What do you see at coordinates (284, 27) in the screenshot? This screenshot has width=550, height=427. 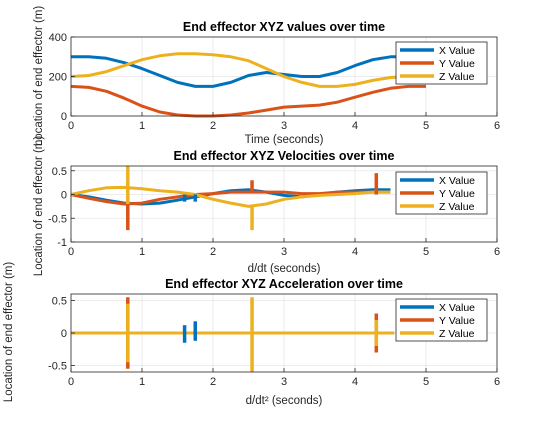 I see `chart-title-1: End effector XYZ values over time` at bounding box center [284, 27].